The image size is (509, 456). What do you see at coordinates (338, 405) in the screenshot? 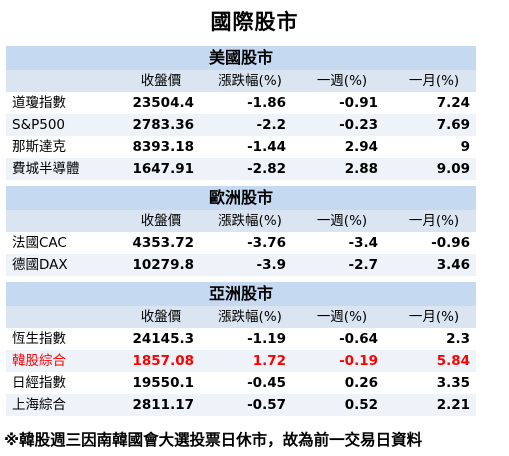
I see `week-value: 0.52` at bounding box center [338, 405].